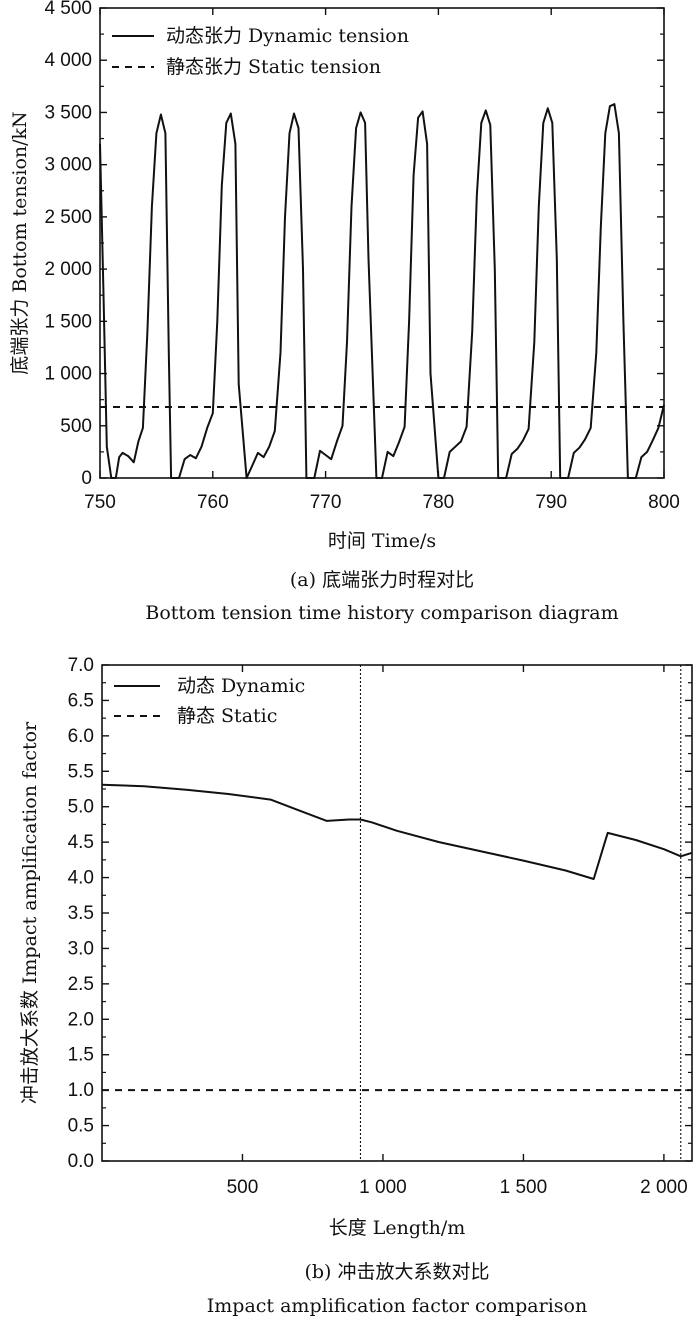  I want to click on y-tick-label: 4 000, so click(68, 60).